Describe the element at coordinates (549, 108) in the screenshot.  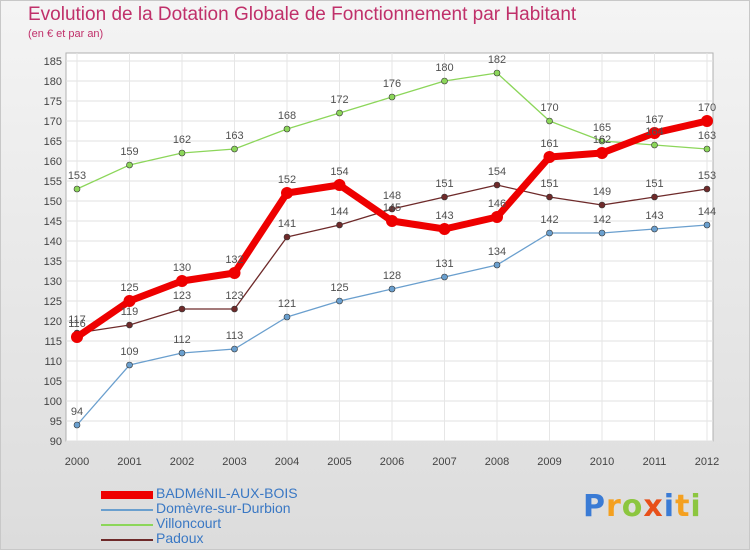
I see `data-label: 170` at that location.